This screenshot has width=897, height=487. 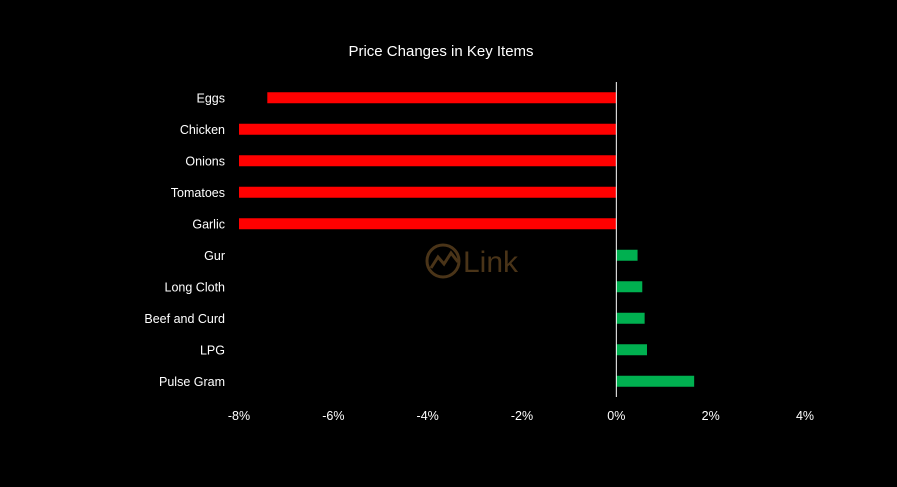 I want to click on x-tick-label: 0%, so click(x=616, y=416).